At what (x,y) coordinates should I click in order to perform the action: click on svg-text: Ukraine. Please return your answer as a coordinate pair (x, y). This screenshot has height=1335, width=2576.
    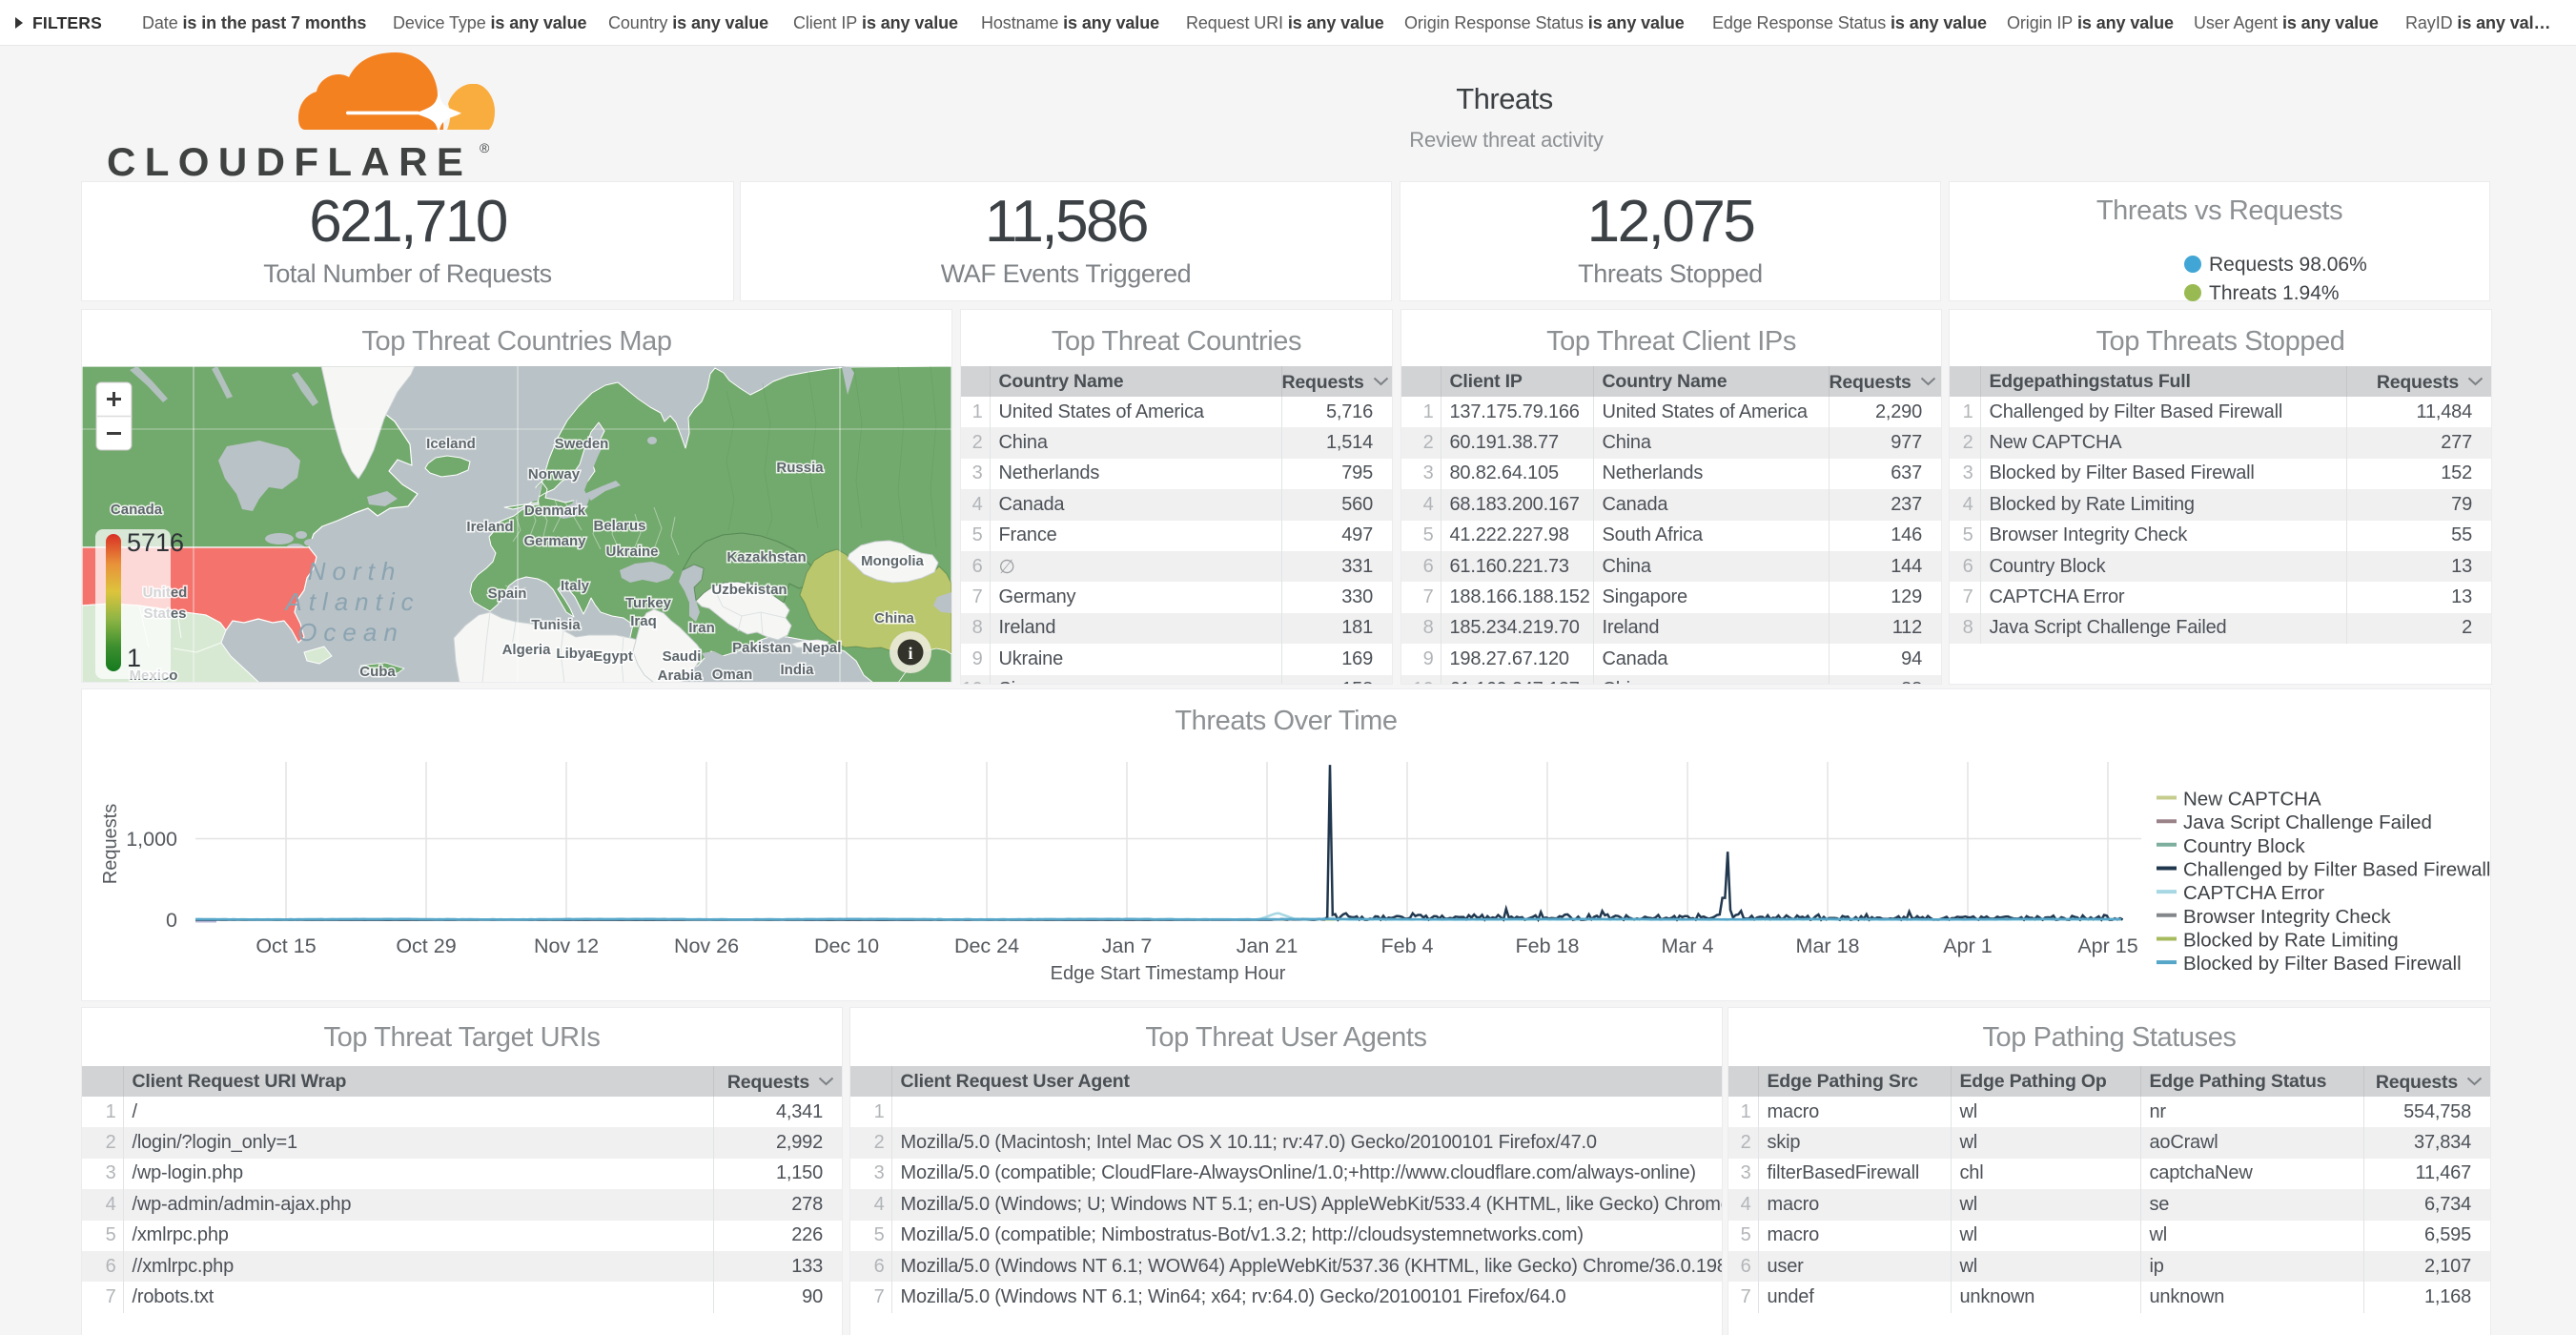
    Looking at the image, I should click on (632, 552).